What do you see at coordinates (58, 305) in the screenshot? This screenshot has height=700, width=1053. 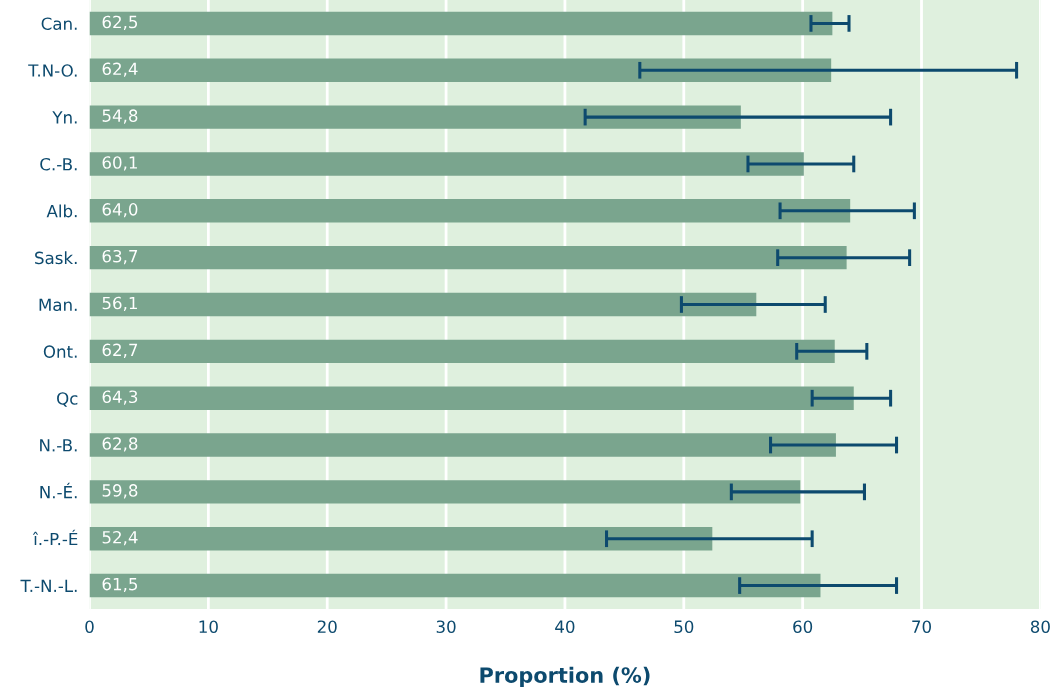 I see `y-tick-label: Man.` at bounding box center [58, 305].